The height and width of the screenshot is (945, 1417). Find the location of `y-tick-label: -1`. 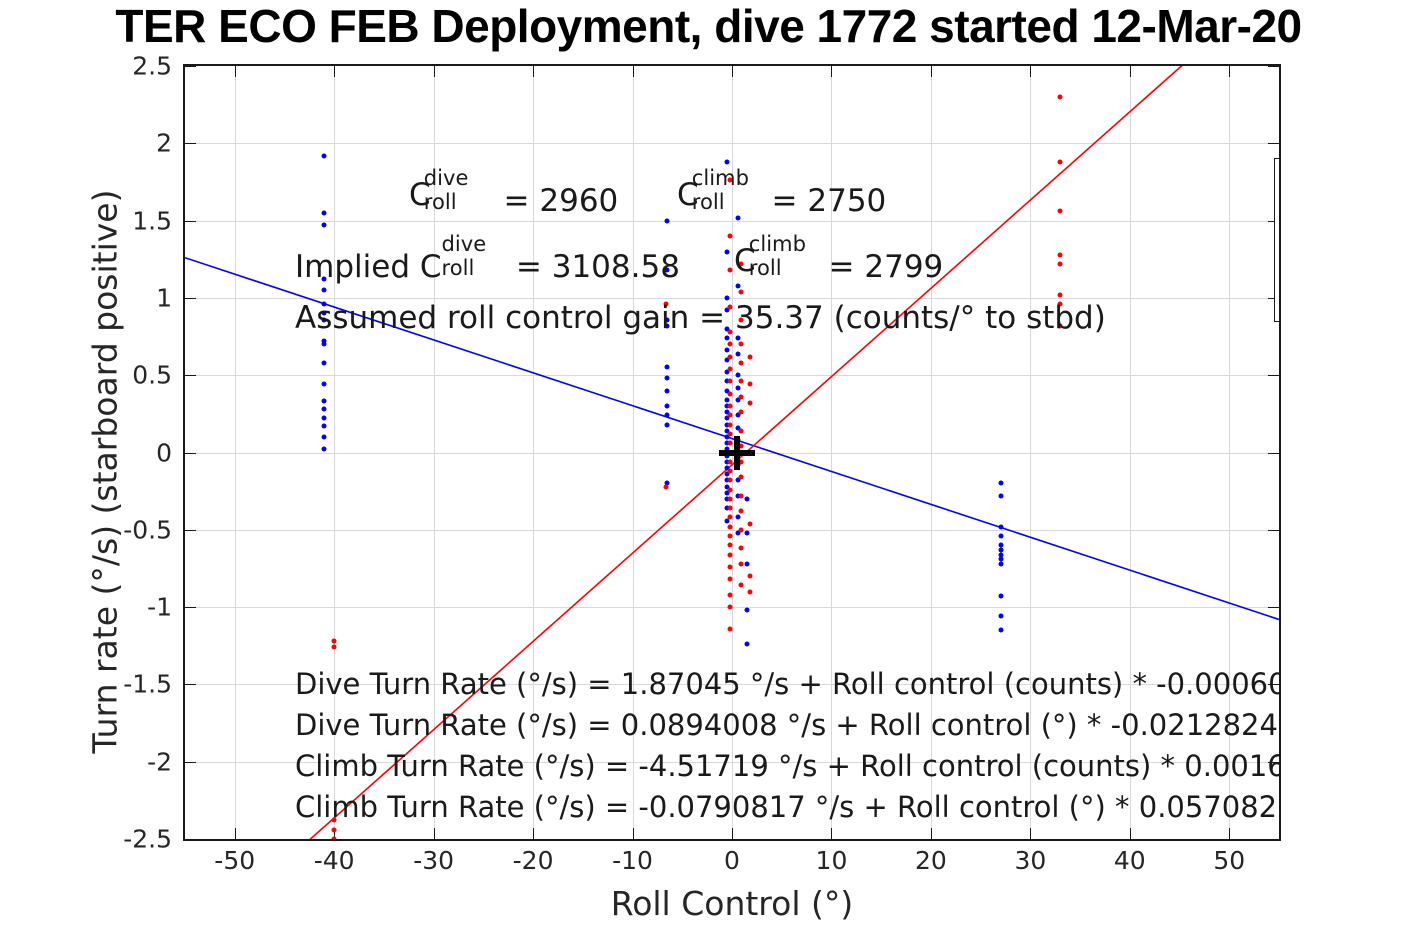

y-tick-label: -1 is located at coordinates (159, 607).